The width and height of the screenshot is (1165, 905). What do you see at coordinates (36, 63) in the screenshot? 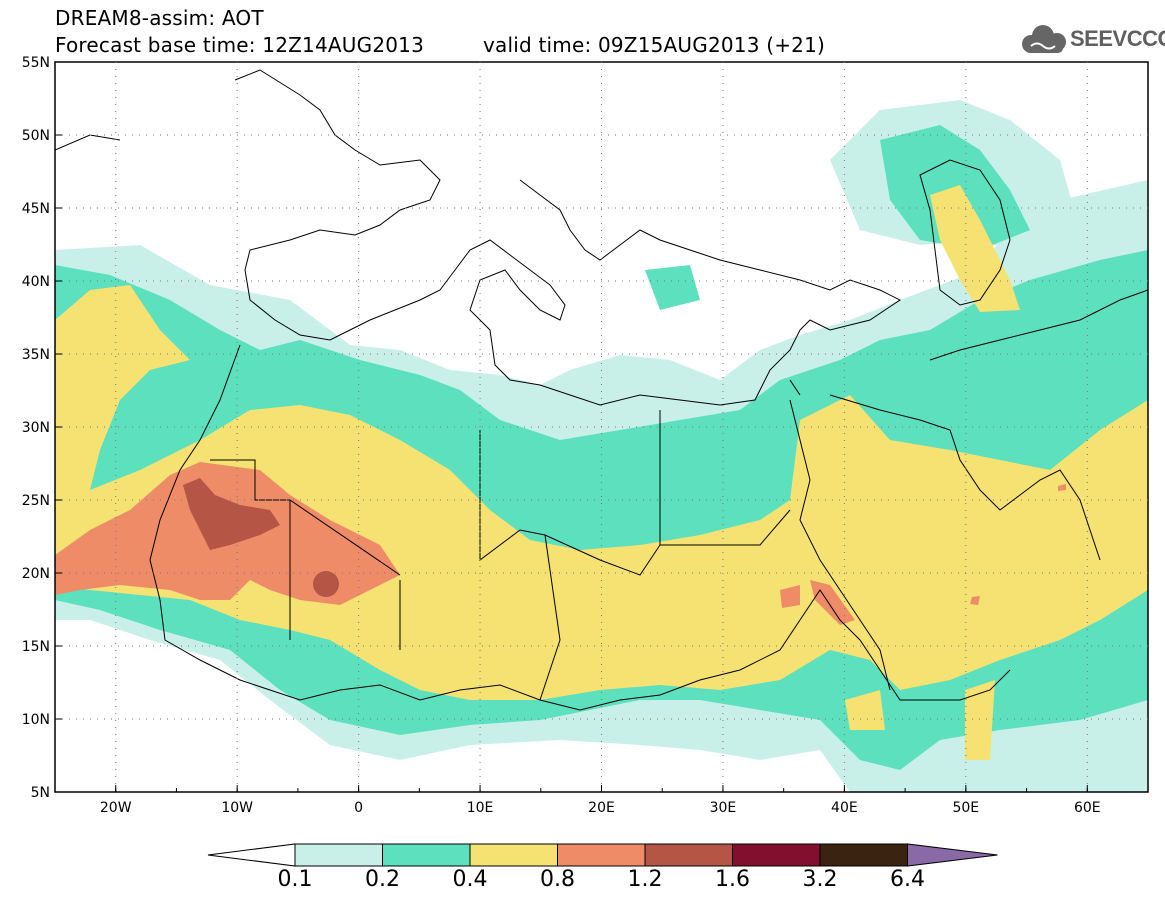
I see `lat-tick-label: 55N` at bounding box center [36, 63].